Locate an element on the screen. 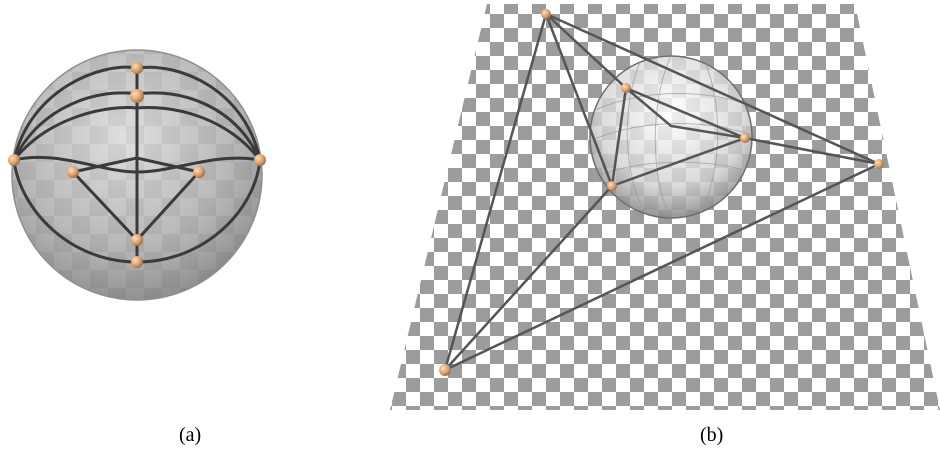  sphere-a is located at coordinates (137, 175).